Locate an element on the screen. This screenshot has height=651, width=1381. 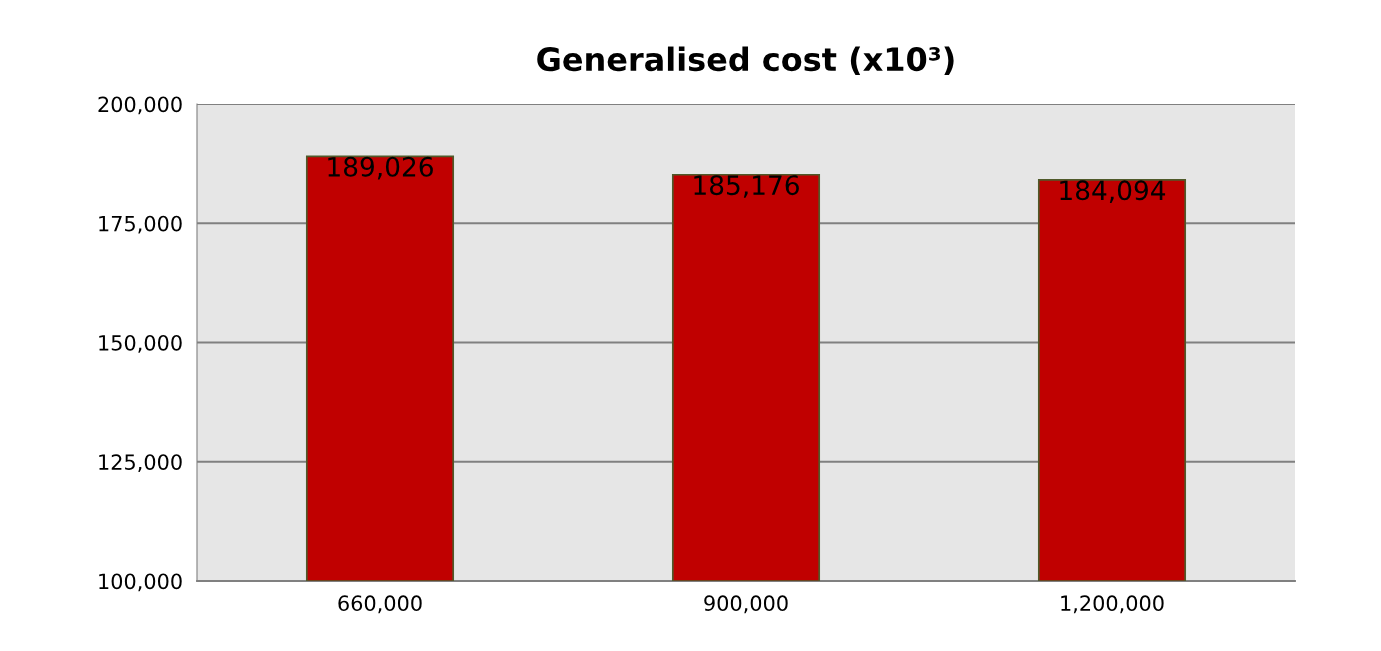
y-tick-label: 175,000 is located at coordinates (140, 224).